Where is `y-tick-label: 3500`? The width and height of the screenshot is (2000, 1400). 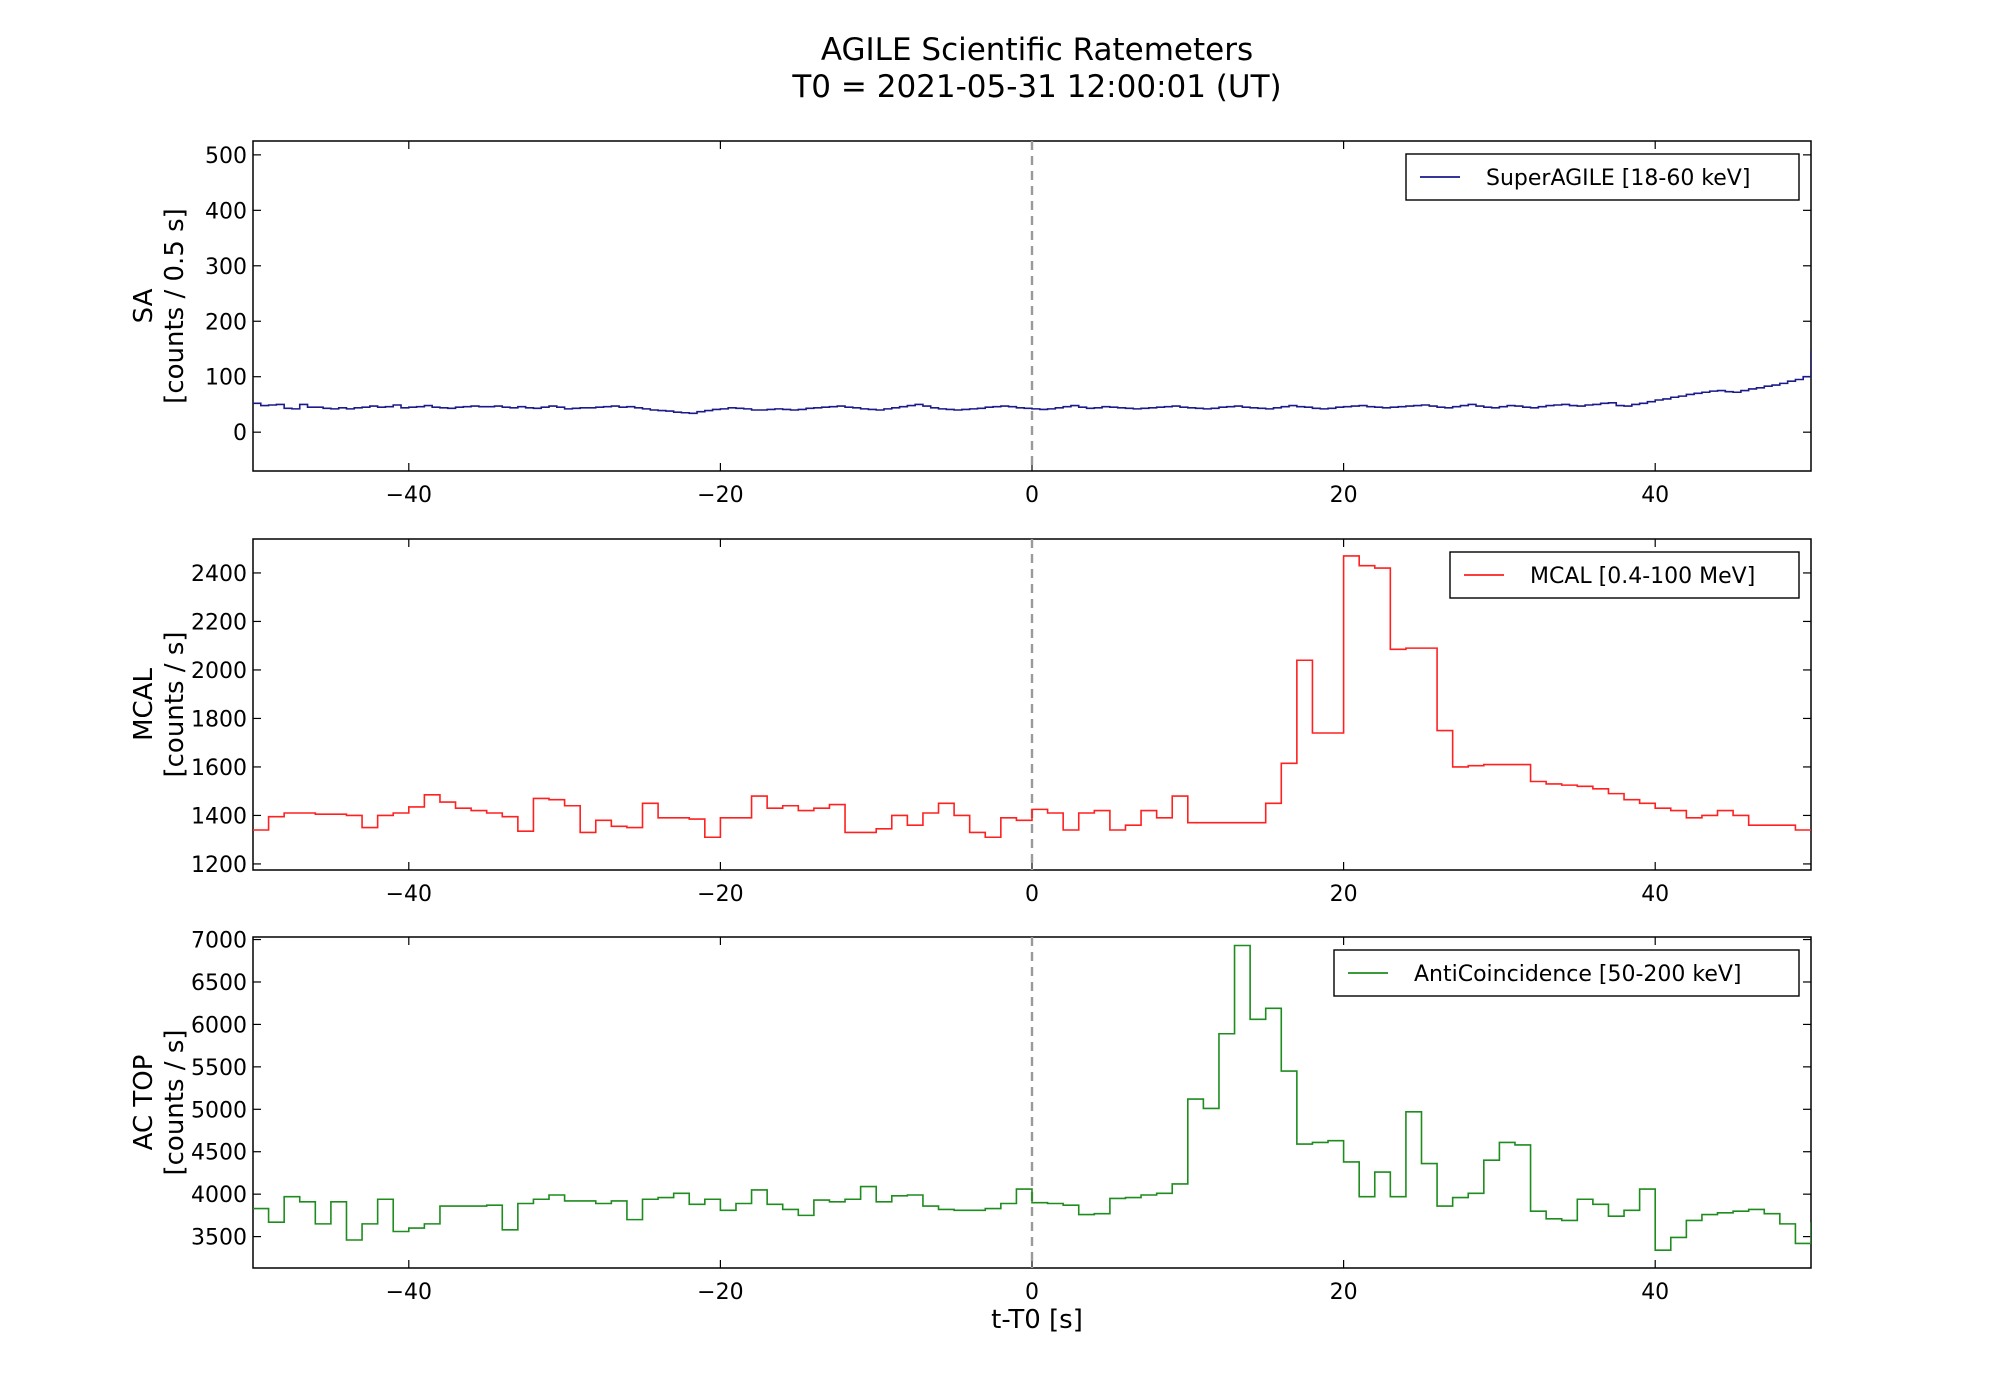
y-tick-label: 3500 is located at coordinates (219, 1238).